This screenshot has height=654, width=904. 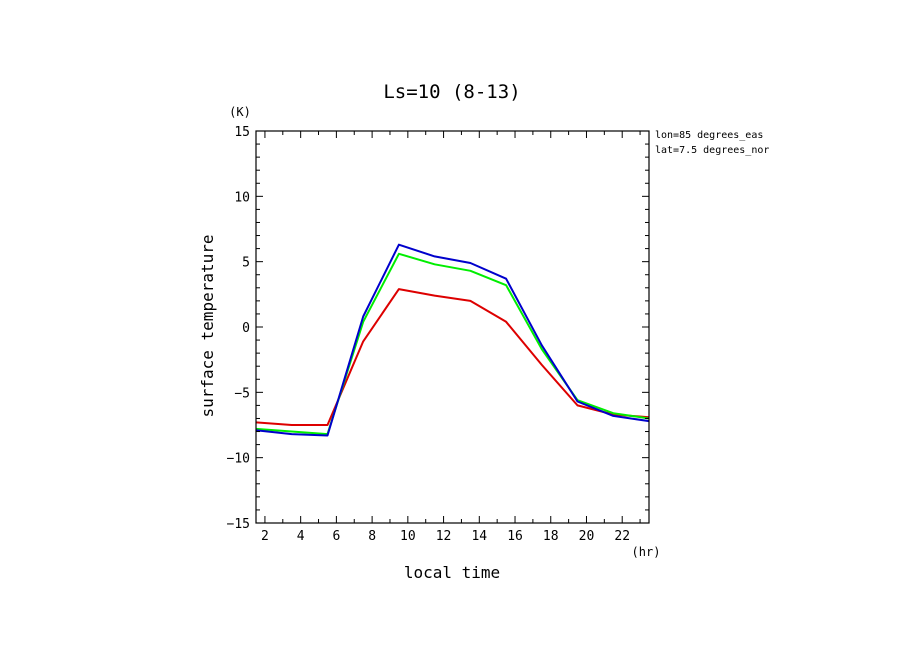 I want to click on y-tick-label: −15, so click(x=238, y=524).